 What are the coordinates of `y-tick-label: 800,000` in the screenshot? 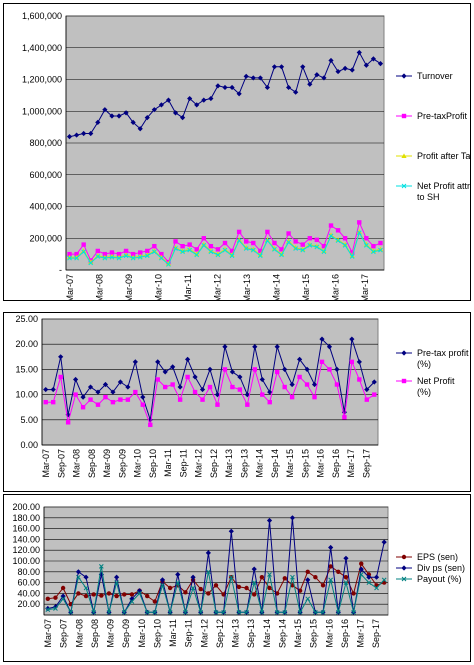 It's located at (45, 143).